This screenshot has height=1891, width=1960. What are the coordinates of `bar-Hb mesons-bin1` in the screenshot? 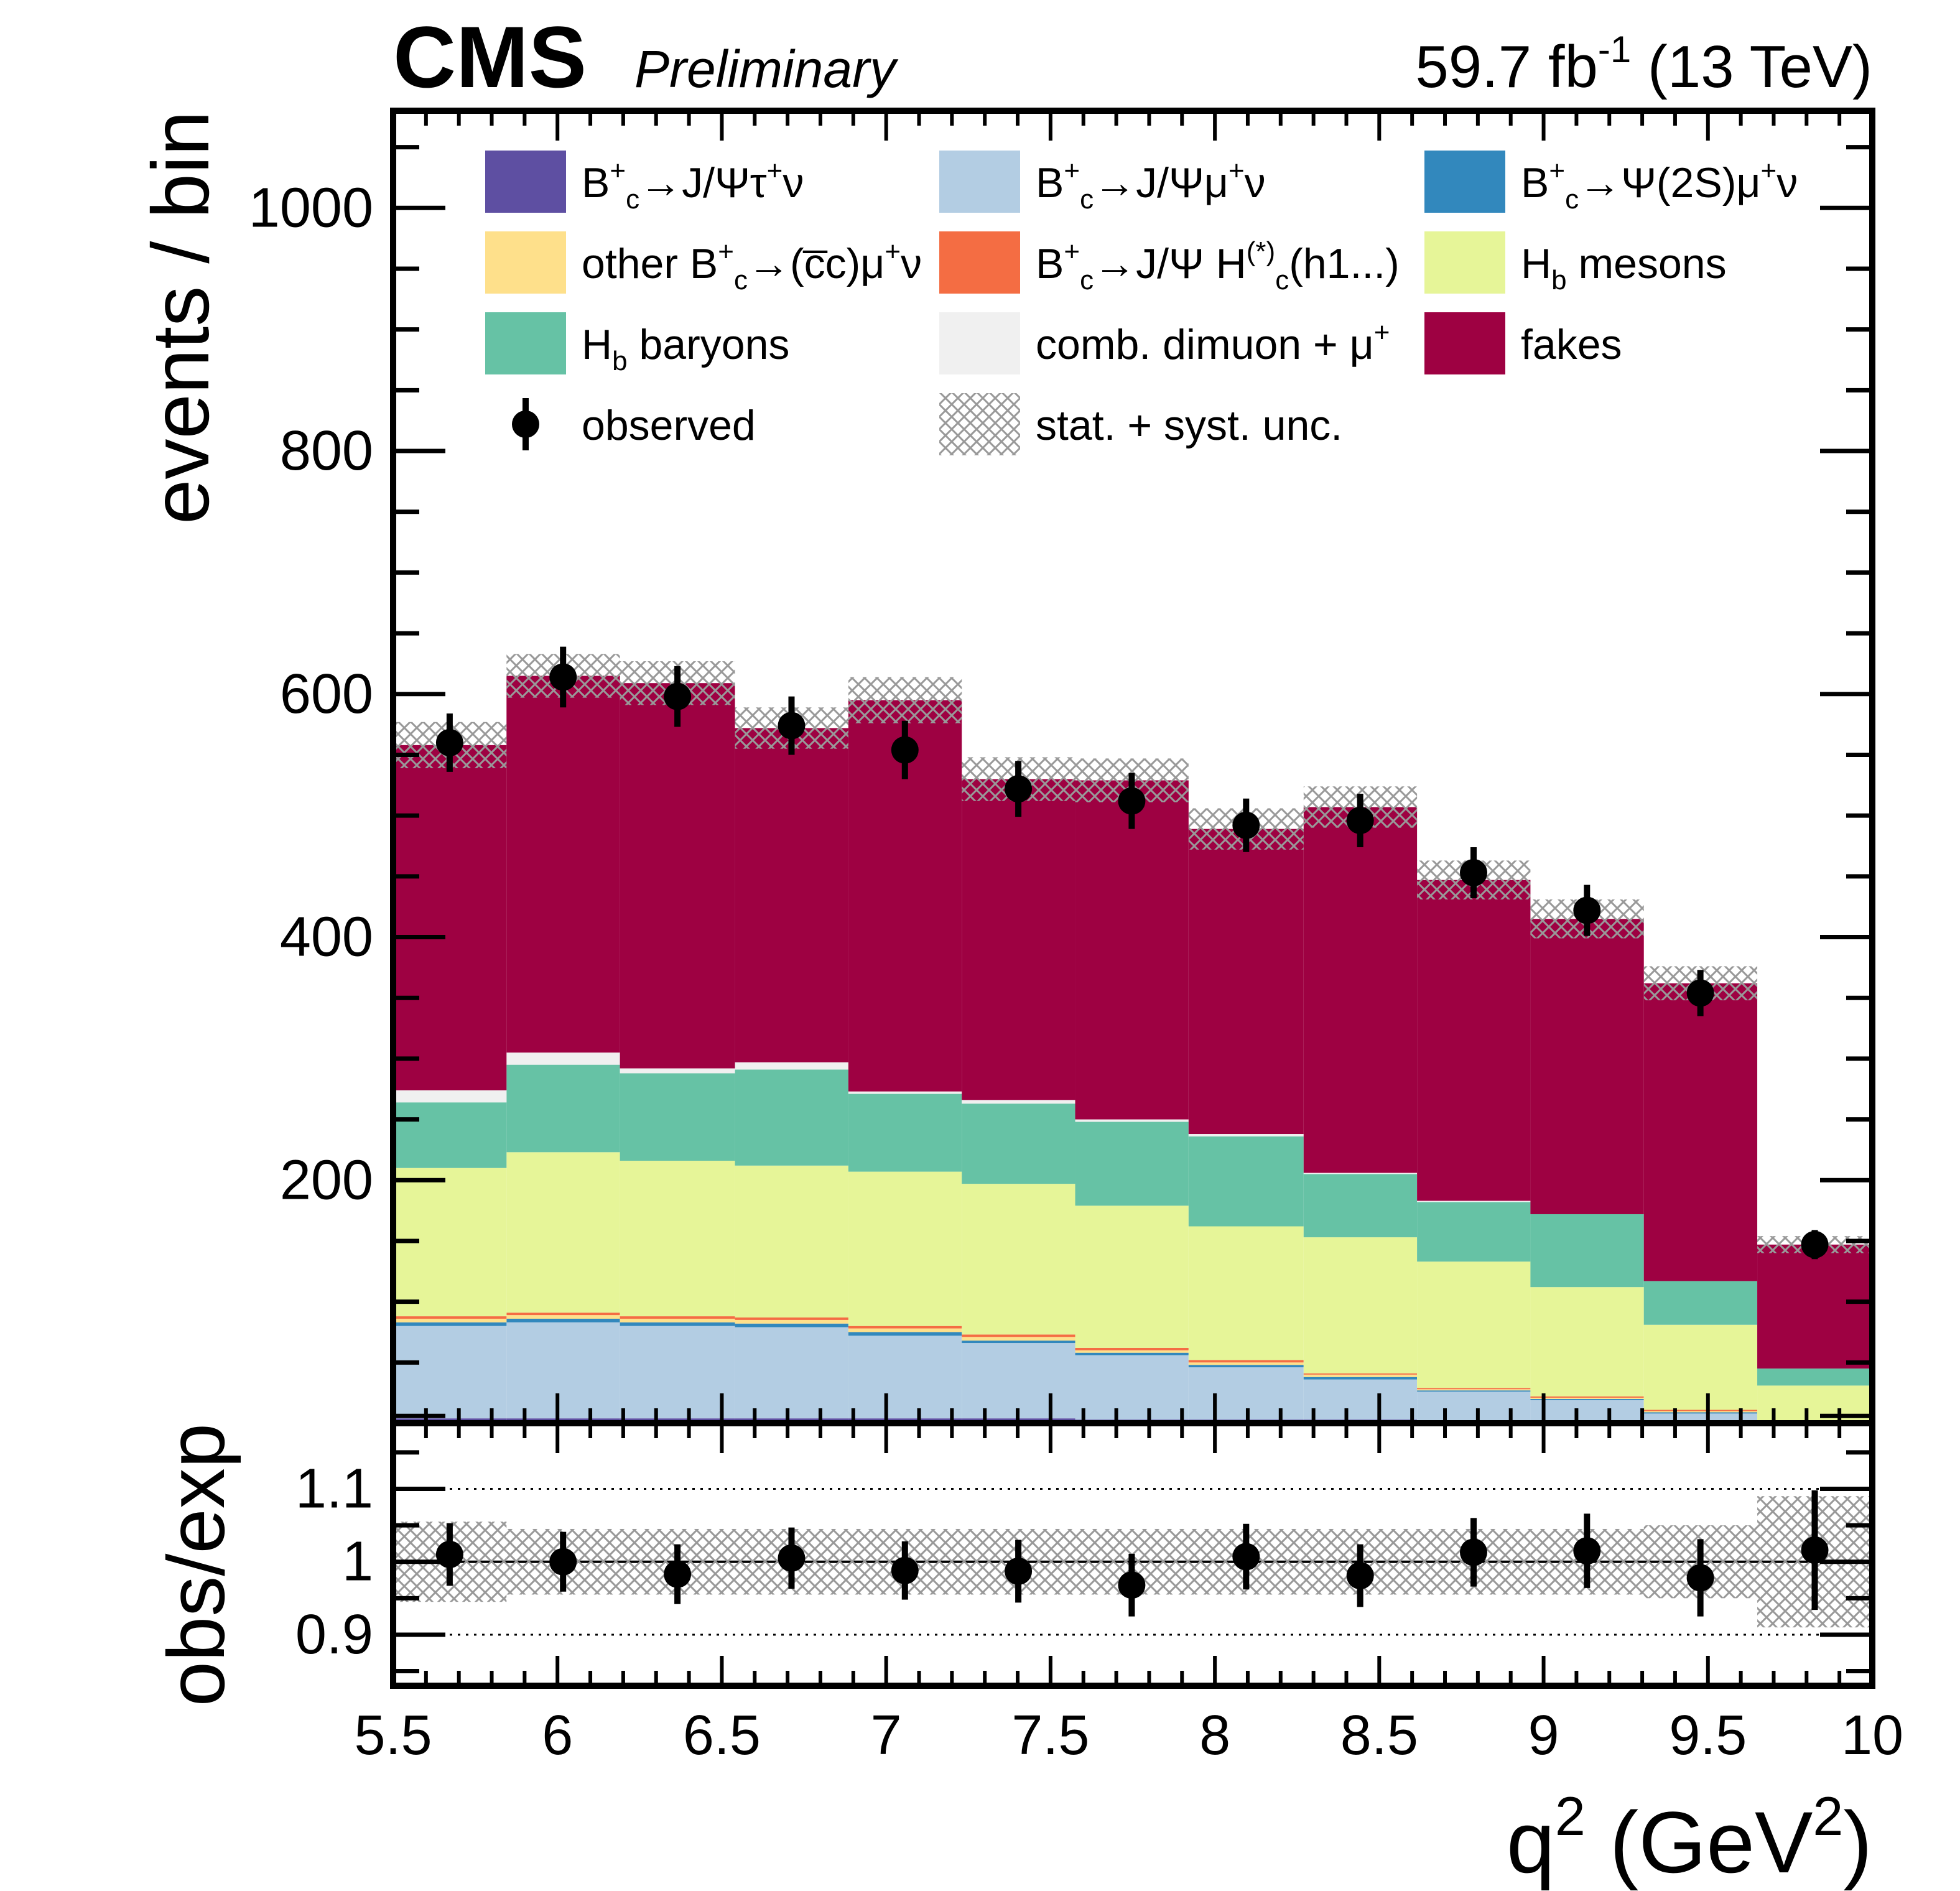 It's located at (563, 1232).